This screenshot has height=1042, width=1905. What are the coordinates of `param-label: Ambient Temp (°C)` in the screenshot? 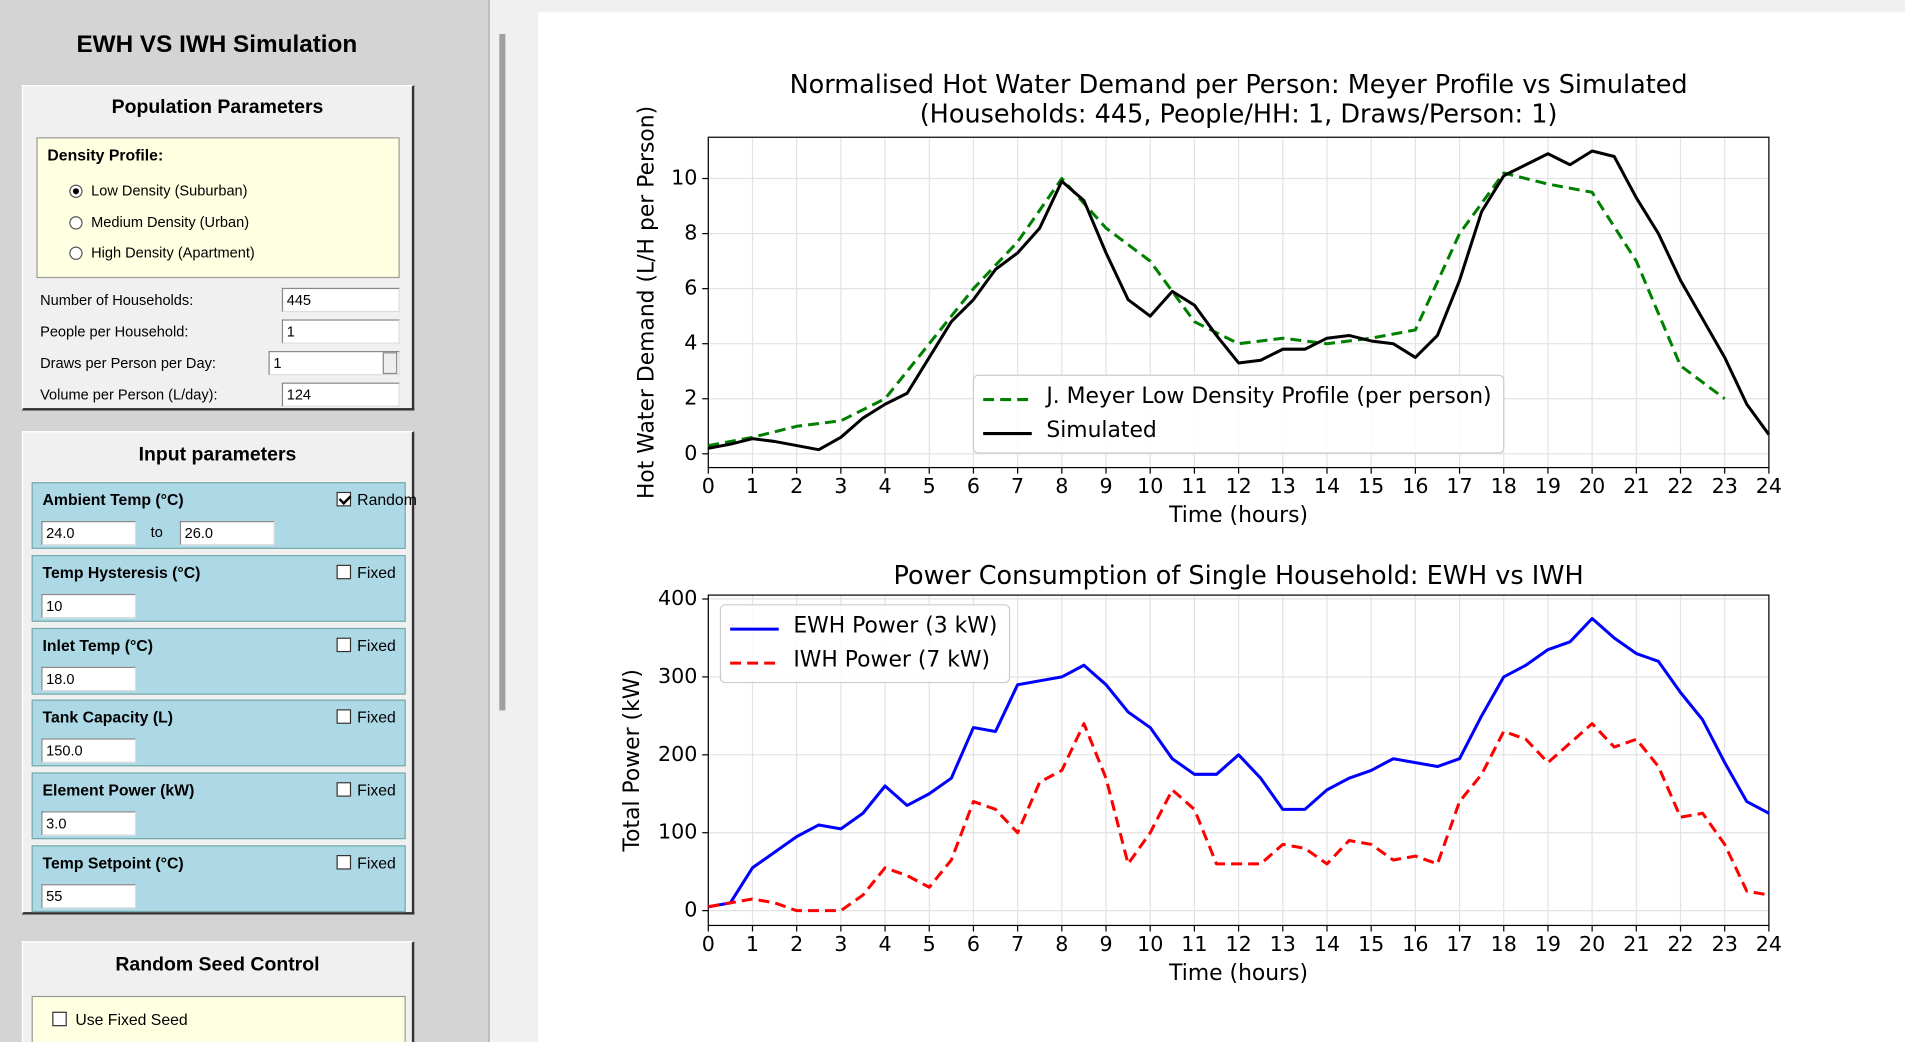 It's located at (113, 499).